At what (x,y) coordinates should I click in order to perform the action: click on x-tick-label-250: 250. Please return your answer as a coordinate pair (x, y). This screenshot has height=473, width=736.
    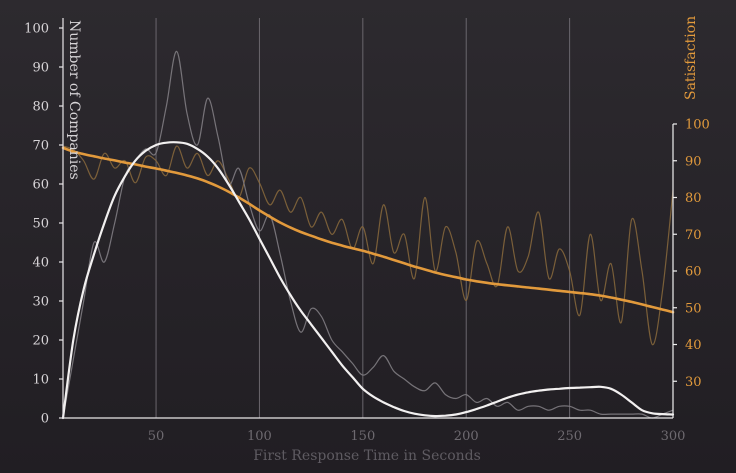
    Looking at the image, I should click on (569, 436).